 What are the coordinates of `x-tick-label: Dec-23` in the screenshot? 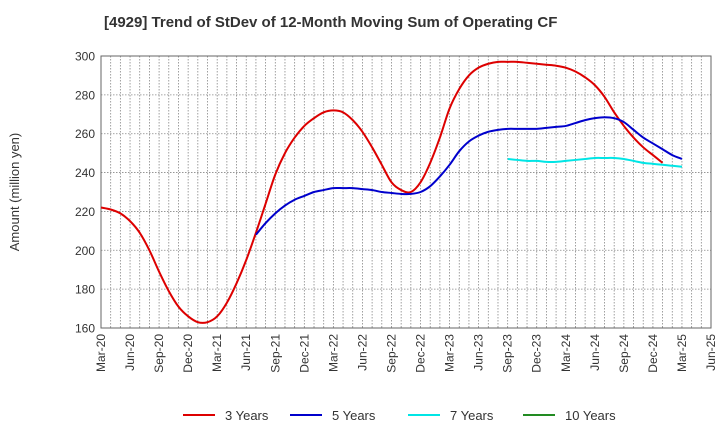 It's located at (537, 353).